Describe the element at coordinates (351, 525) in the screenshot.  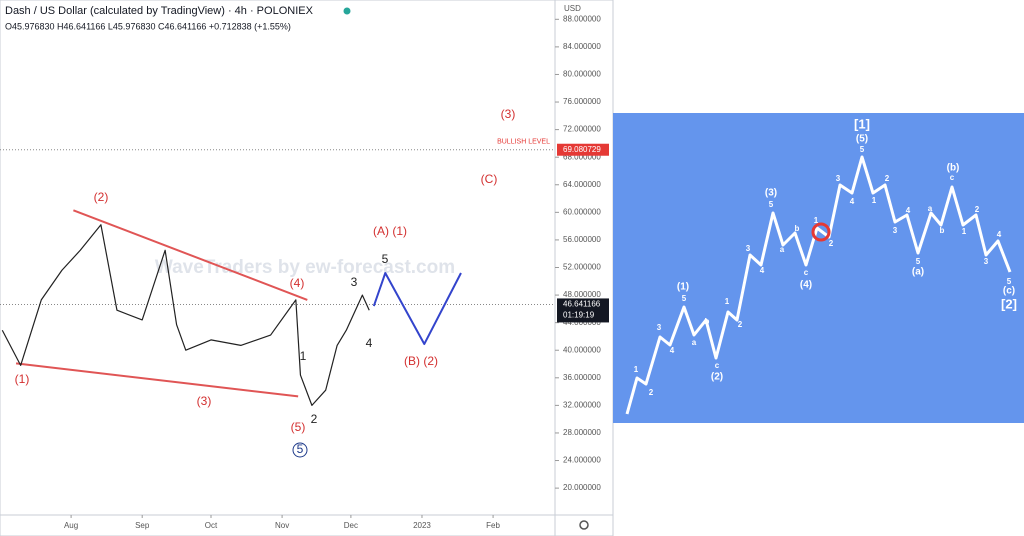
I see `x-tick-label: Dec` at that location.